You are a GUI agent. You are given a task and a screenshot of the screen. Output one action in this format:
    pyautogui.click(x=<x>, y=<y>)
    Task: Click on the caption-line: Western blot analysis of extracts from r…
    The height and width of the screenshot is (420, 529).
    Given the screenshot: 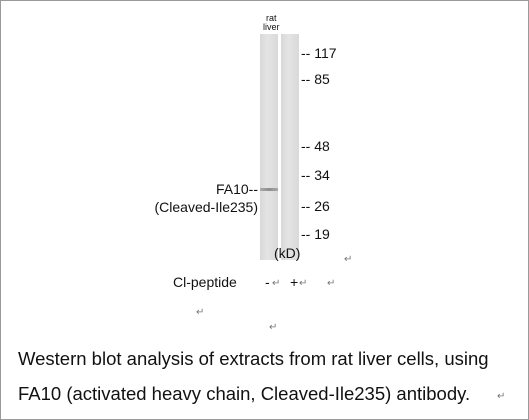 What is the action you would take?
    pyautogui.click(x=253, y=358)
    